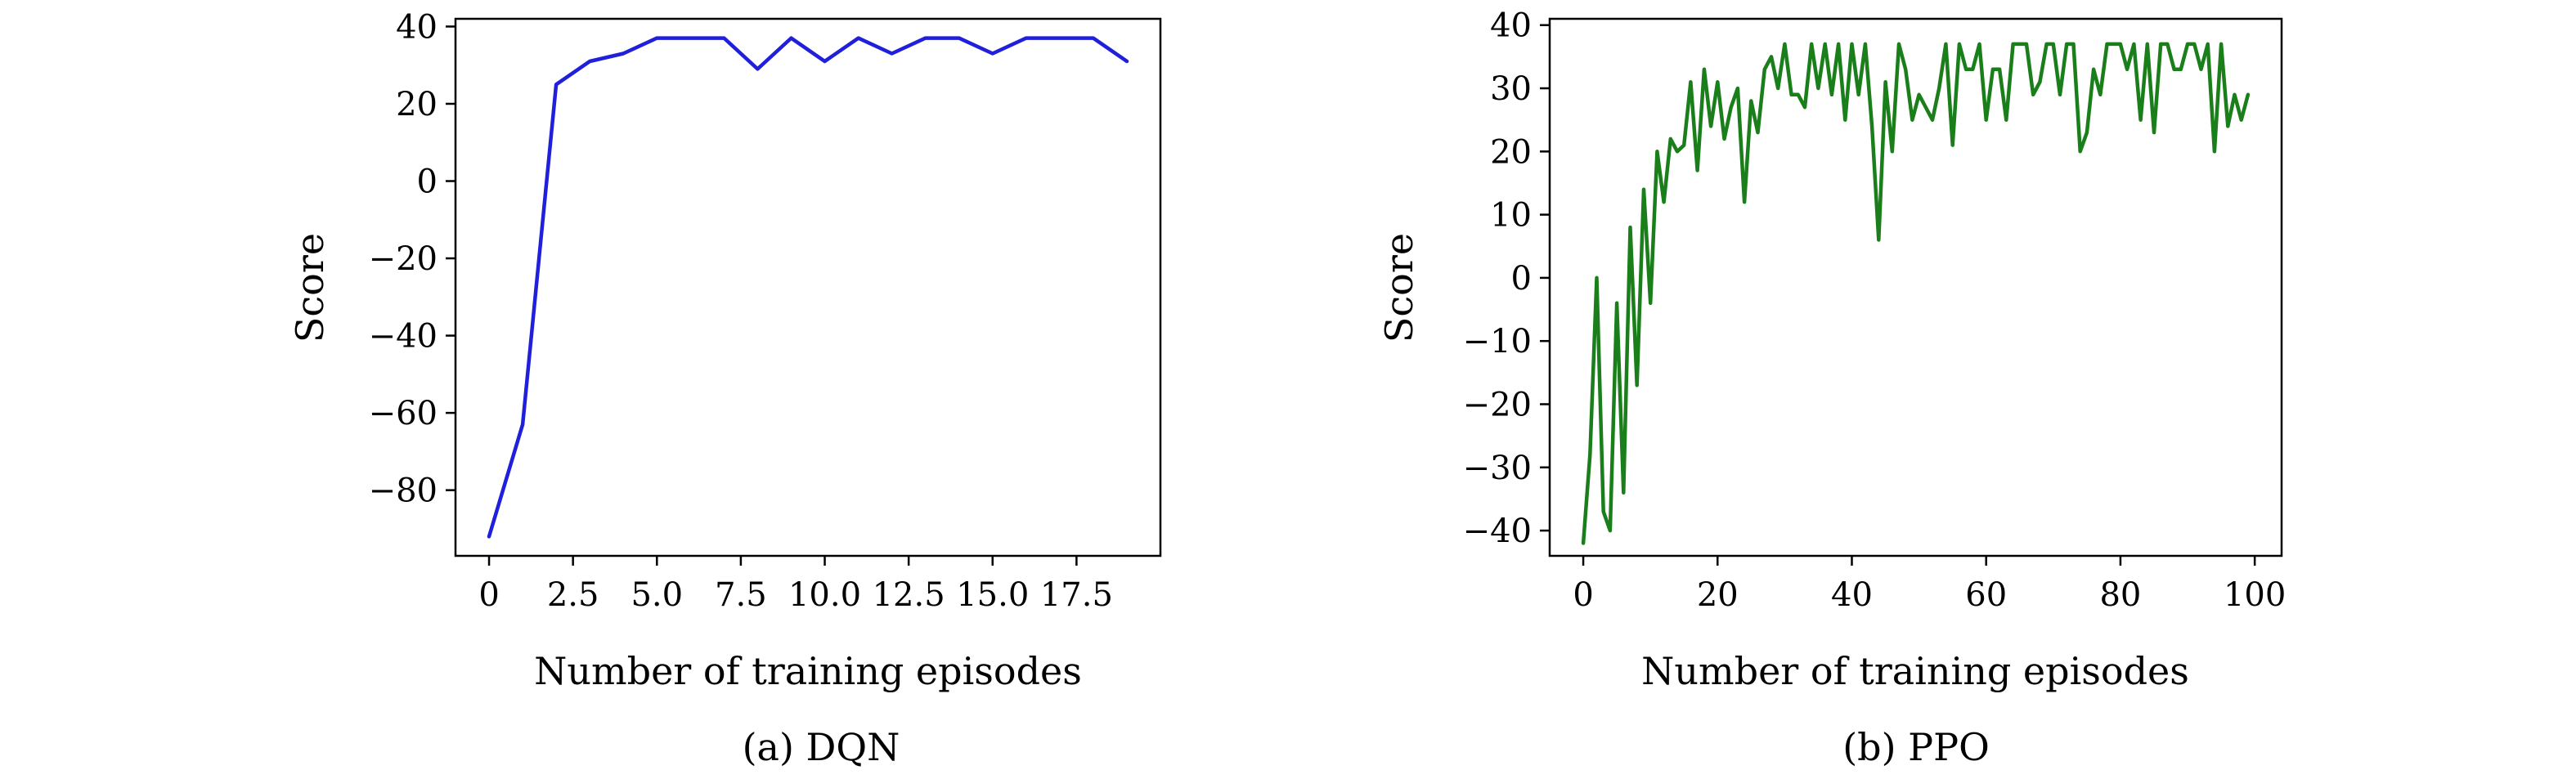 This screenshot has width=2576, height=779. I want to click on dqn-xtick-label: 17.5, so click(1077, 595).